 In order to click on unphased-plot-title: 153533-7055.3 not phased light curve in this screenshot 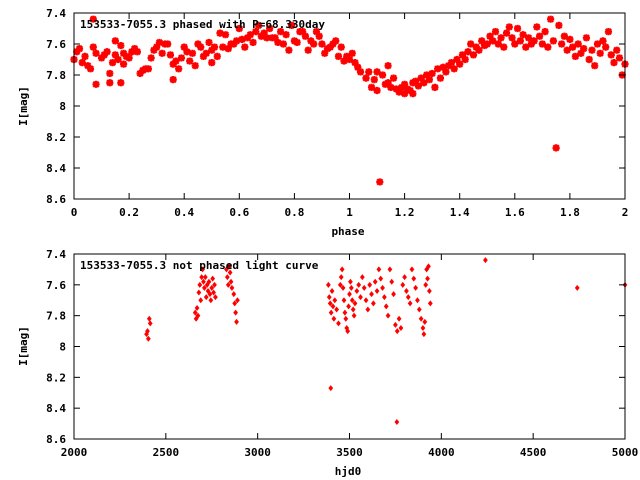, I will do `click(199, 265)`.